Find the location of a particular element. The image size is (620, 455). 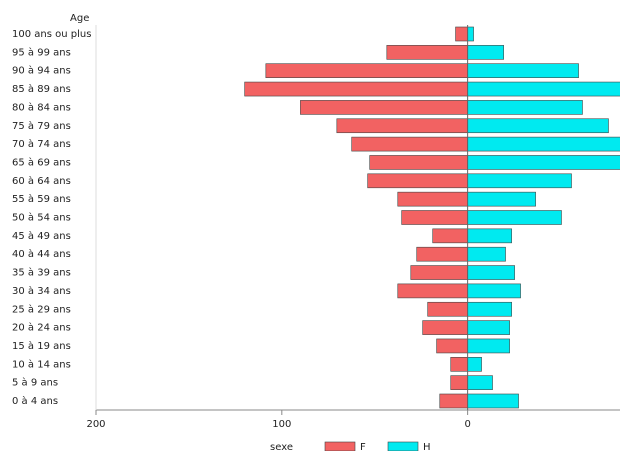

x-tick-label: 0 is located at coordinates (467, 424).